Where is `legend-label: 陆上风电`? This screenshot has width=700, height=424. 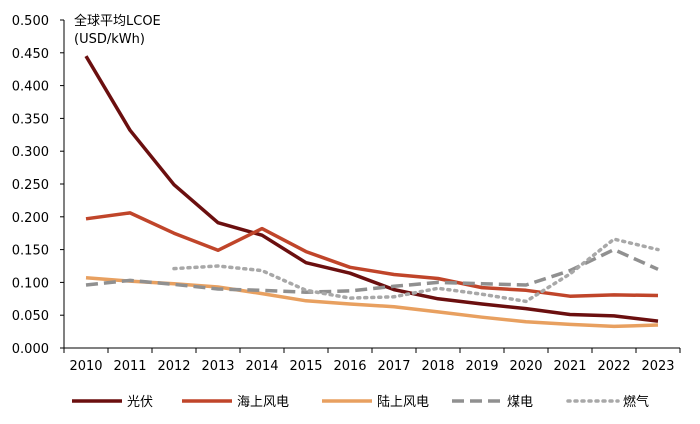 legend-label: 陆上风电 is located at coordinates (403, 402).